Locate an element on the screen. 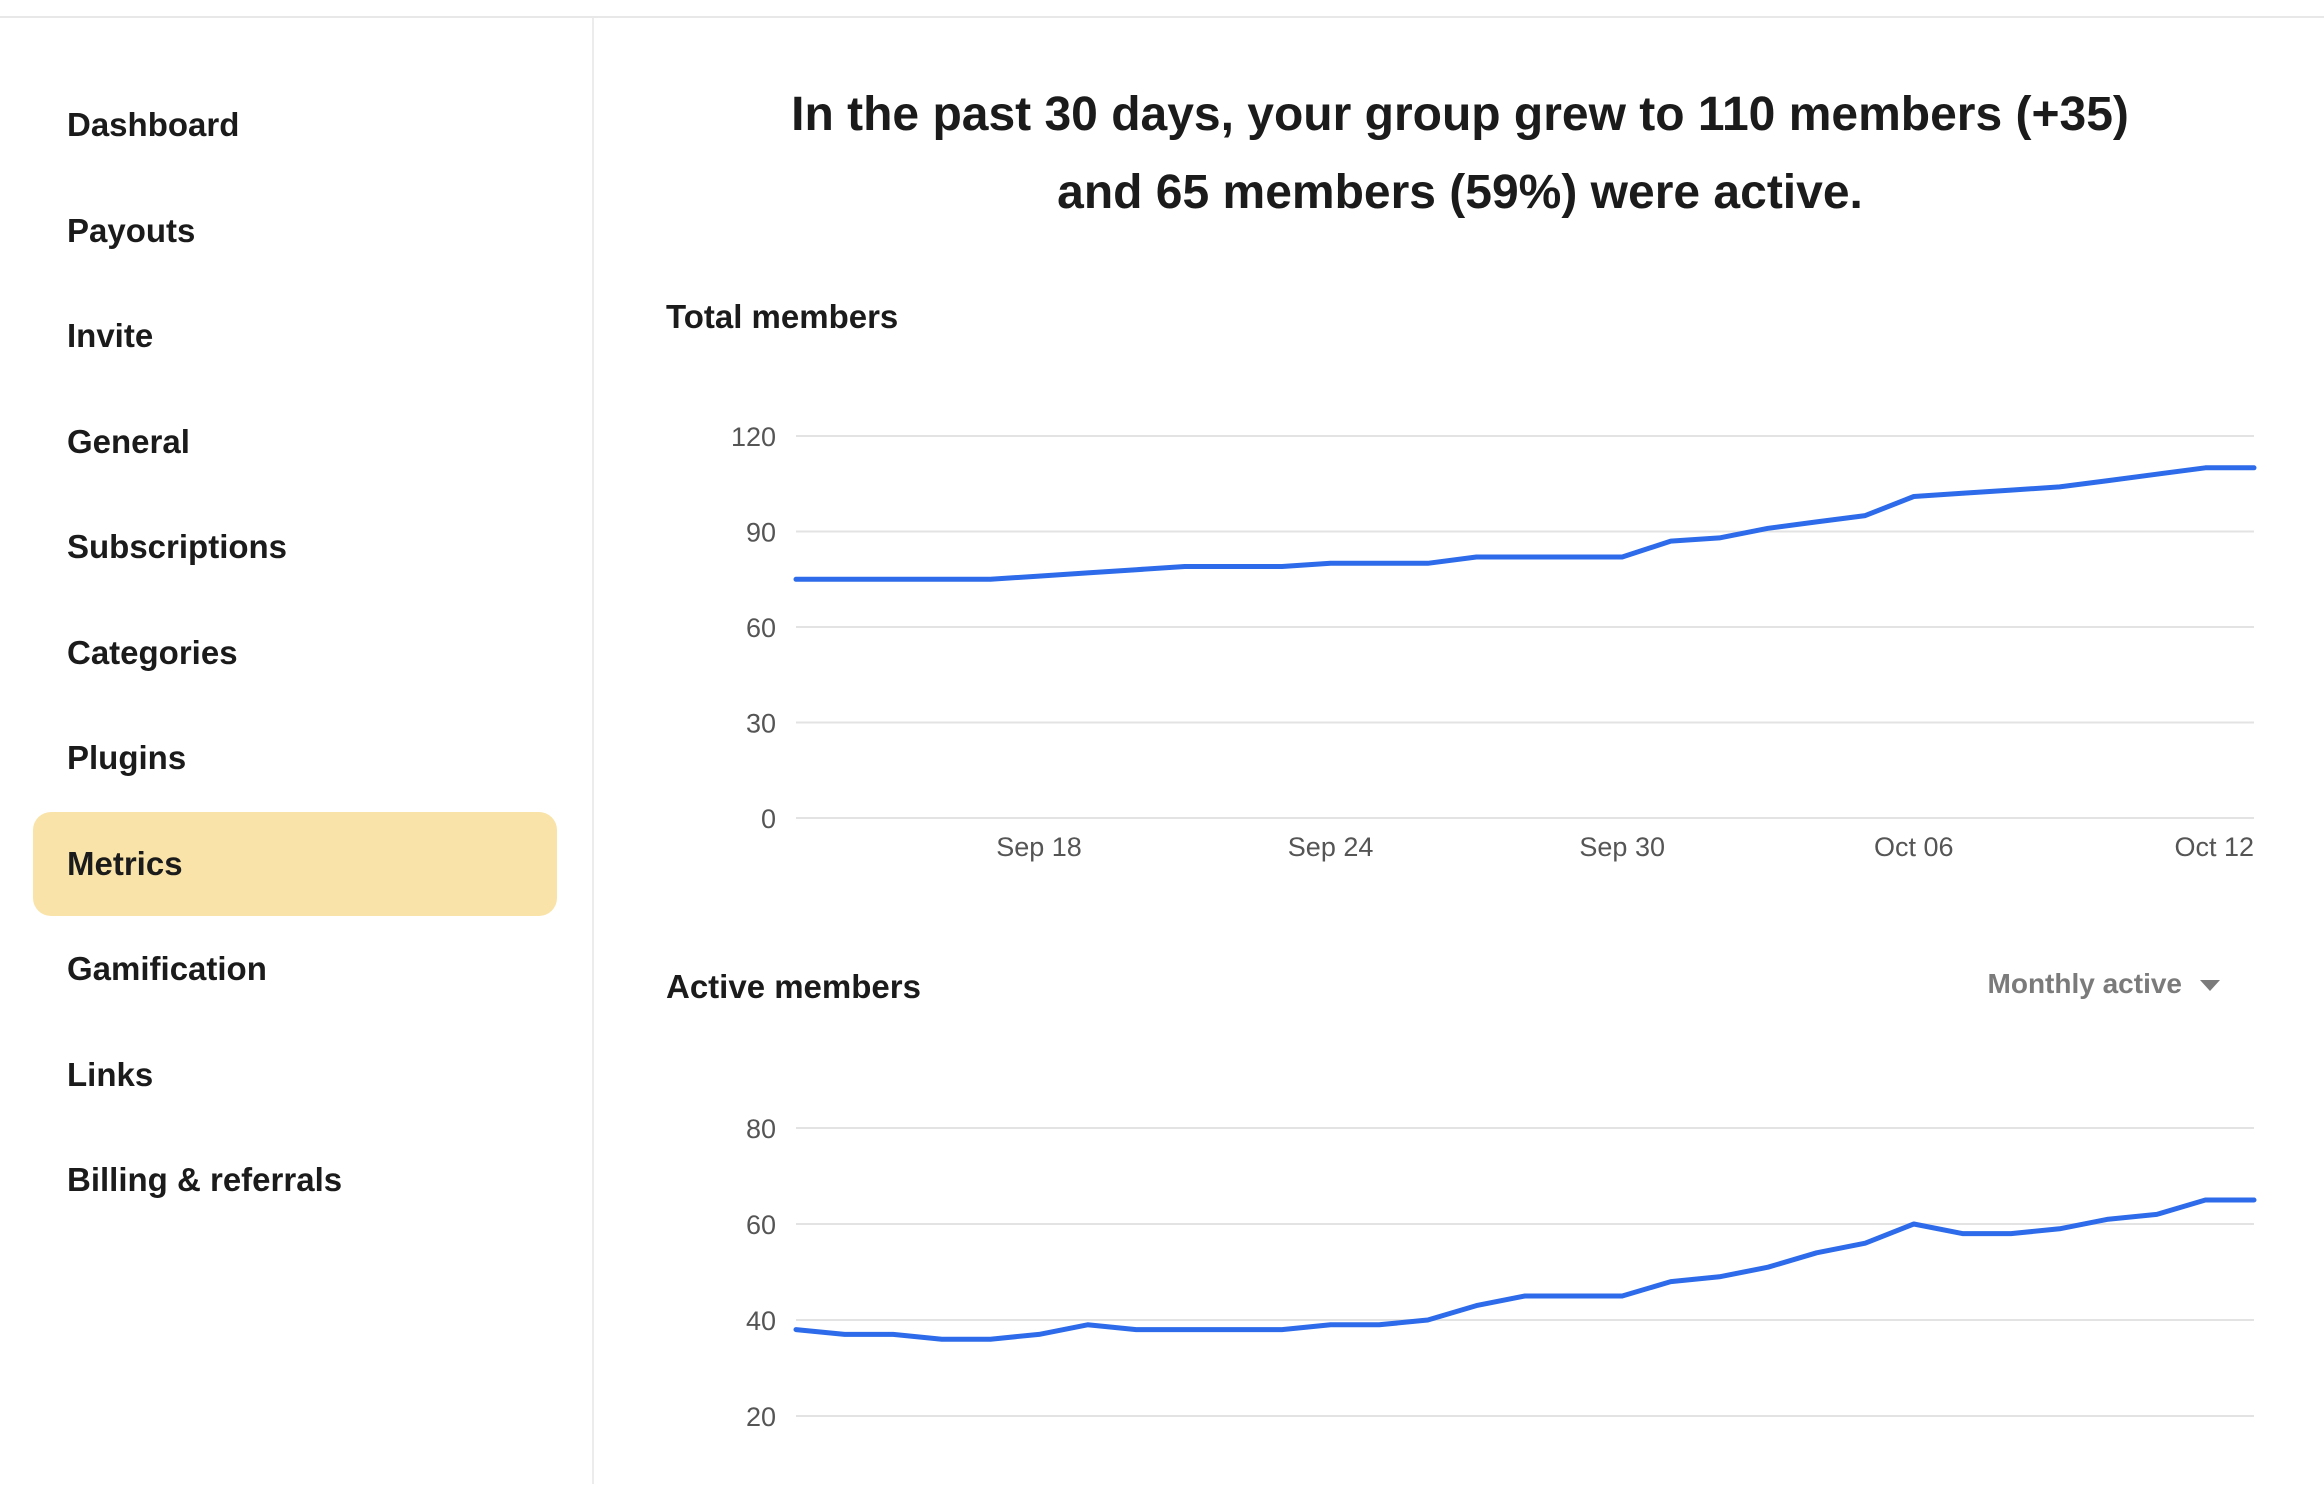 The width and height of the screenshot is (2324, 1488). y-tick-label: 120 is located at coordinates (753, 437).